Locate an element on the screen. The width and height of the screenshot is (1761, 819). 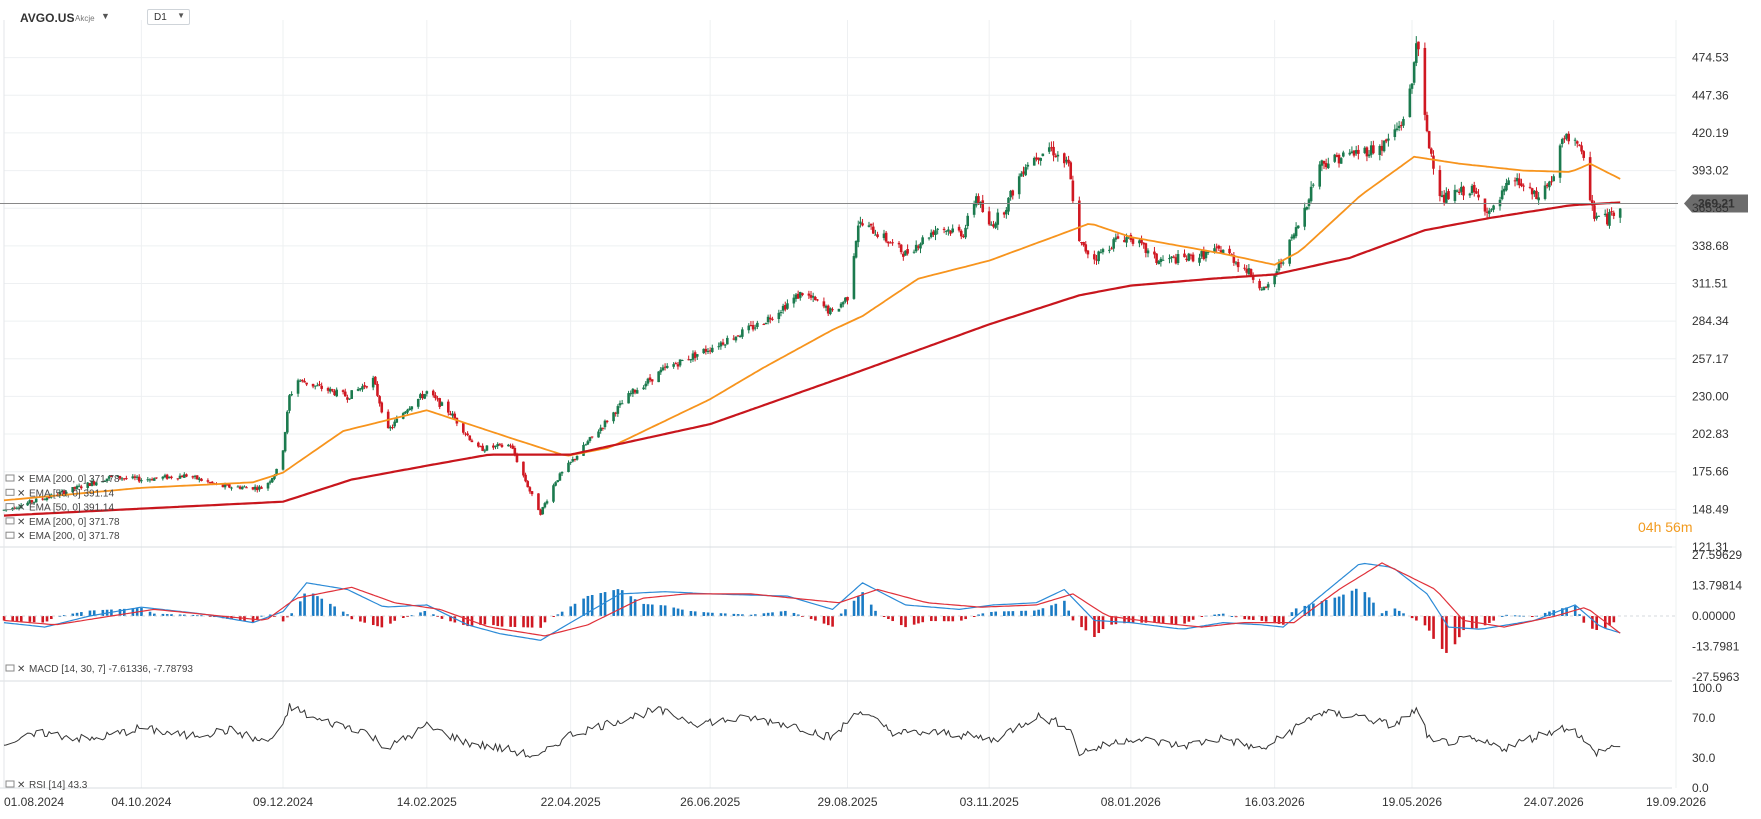
overlay-legend-row: ✕ EMA [200, 0] 371.78 is located at coordinates (62, 479).